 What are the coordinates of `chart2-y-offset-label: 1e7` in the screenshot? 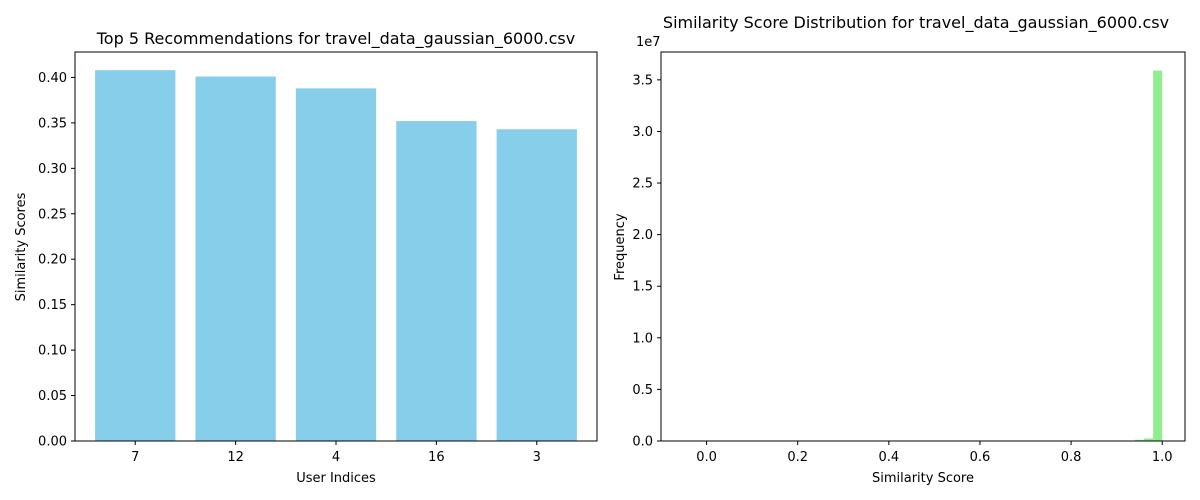 It's located at (648, 42).